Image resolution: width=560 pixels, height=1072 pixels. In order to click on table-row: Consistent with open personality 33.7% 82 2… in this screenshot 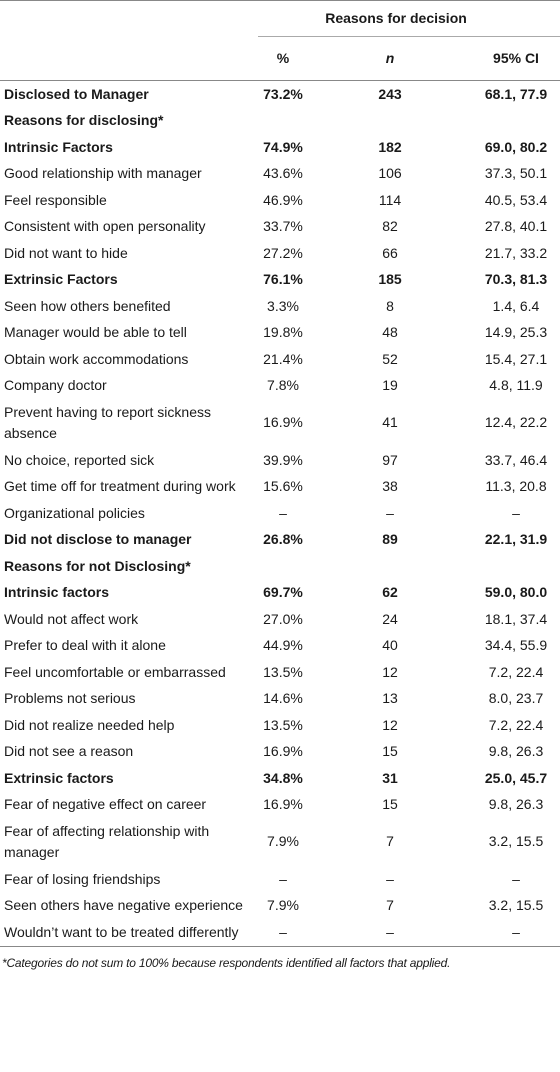, I will do `click(280, 227)`.